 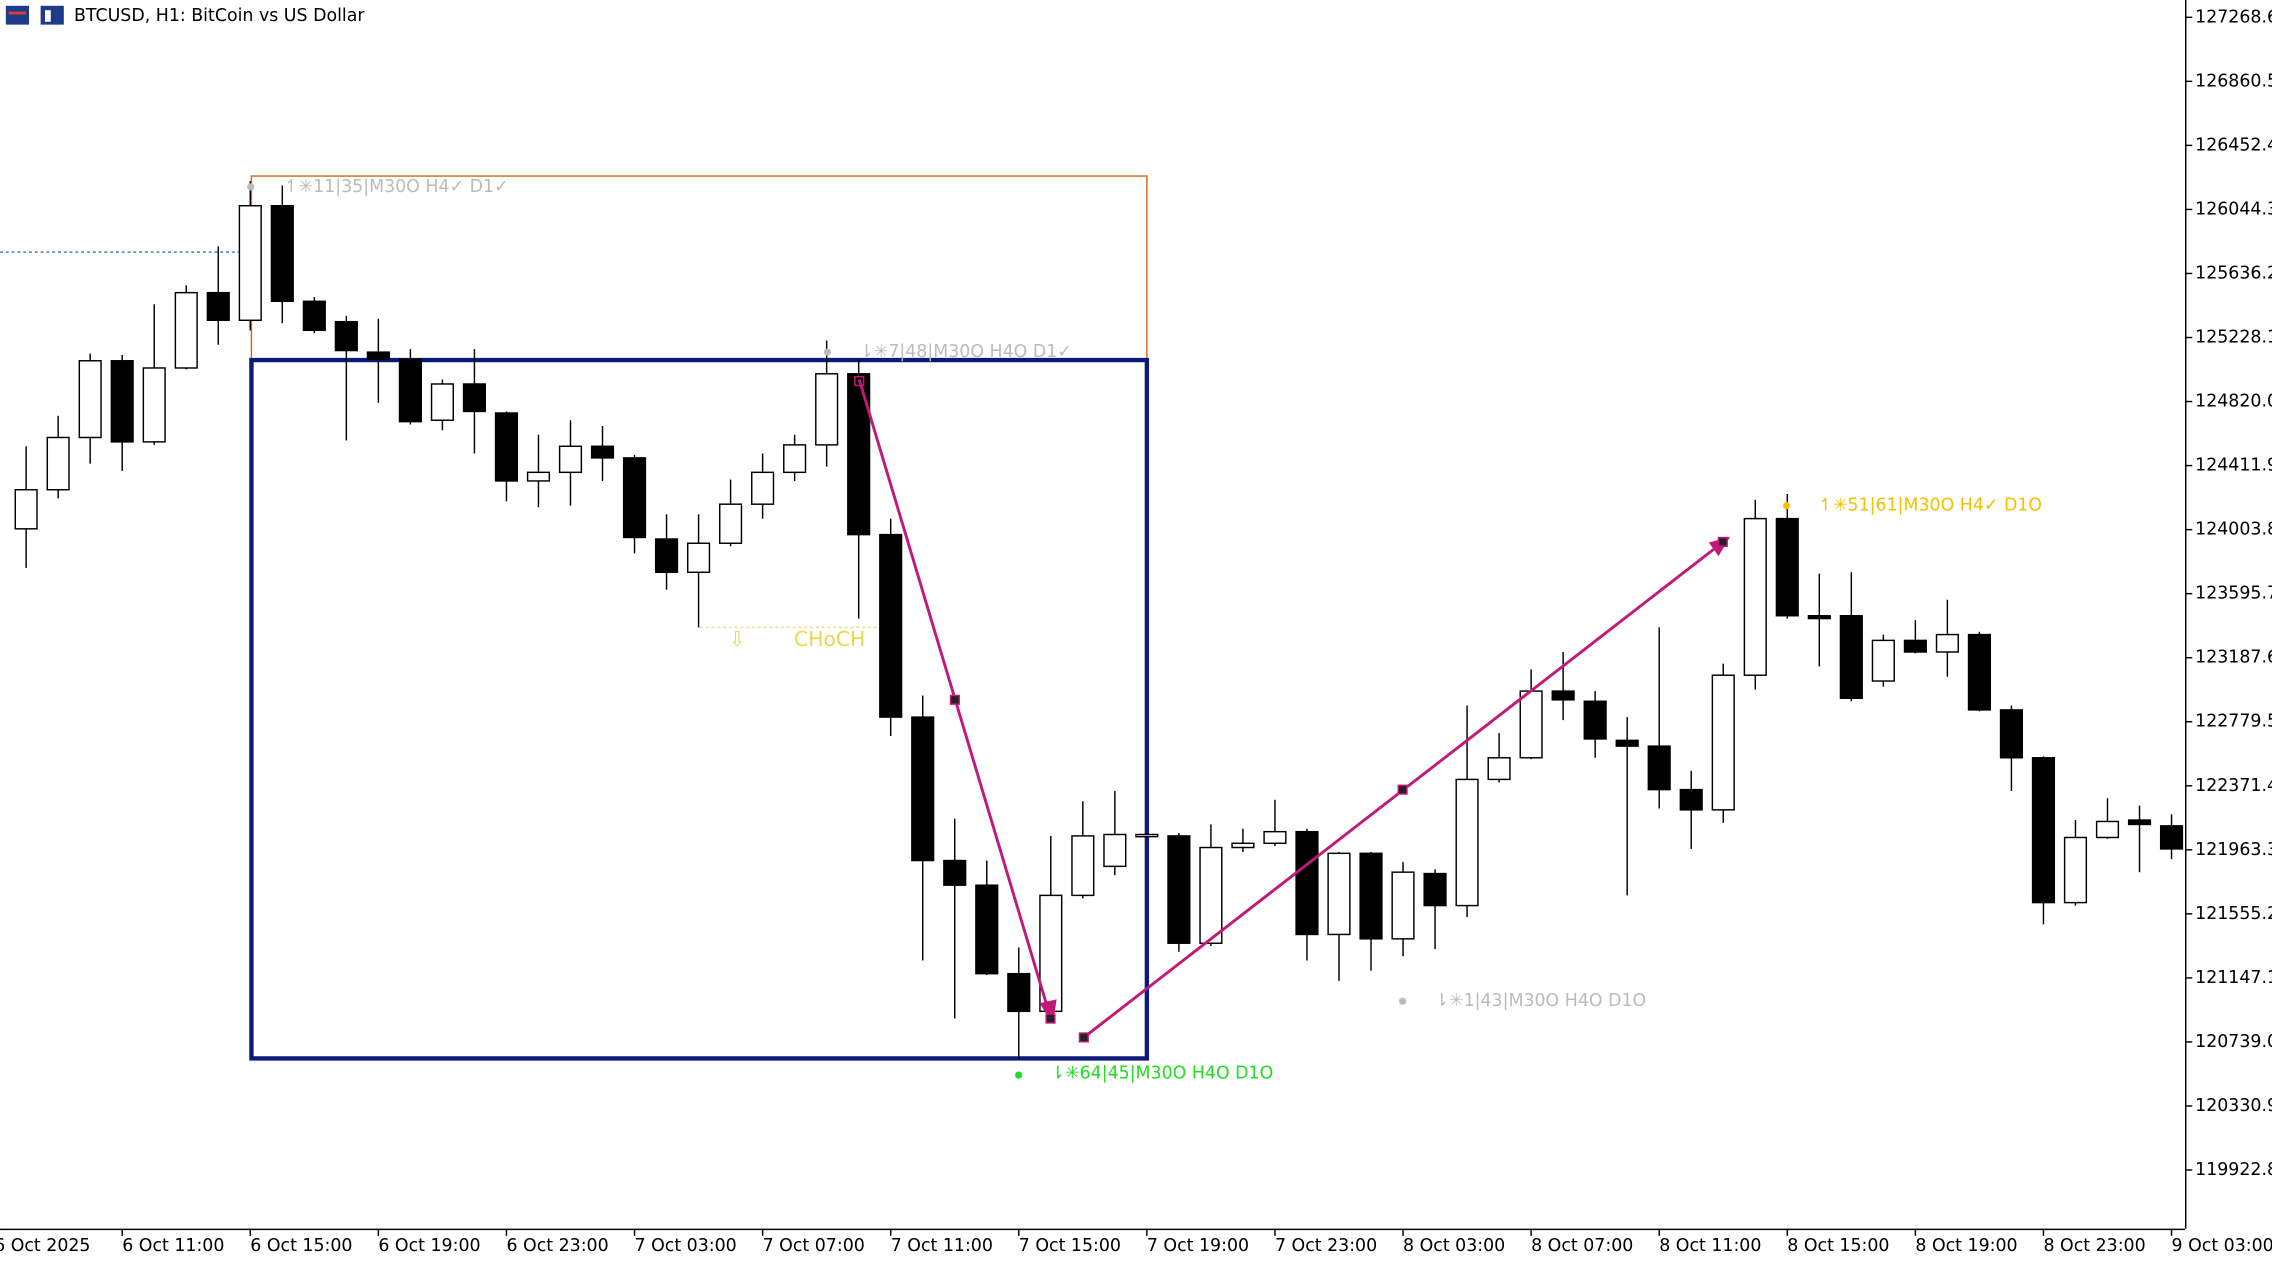 I want to click on y-tick-label: 126860.50, so click(x=2233, y=81).